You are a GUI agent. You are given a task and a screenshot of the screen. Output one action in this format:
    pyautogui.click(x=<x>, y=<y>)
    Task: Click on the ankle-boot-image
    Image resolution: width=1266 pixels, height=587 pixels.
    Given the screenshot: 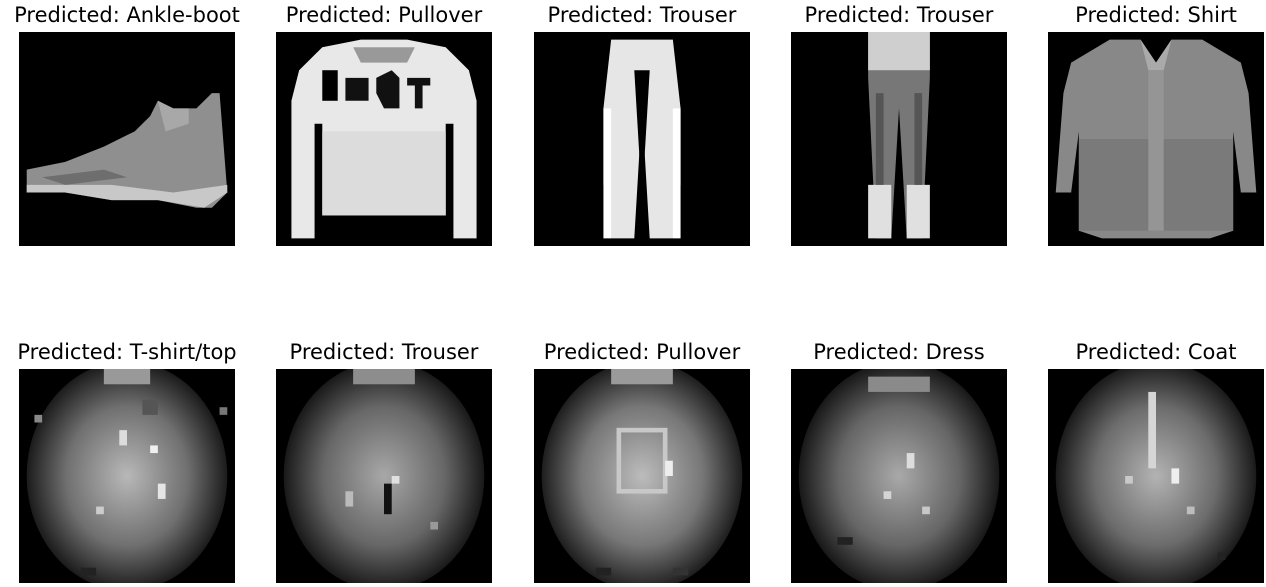 What is the action you would take?
    pyautogui.click(x=127, y=139)
    